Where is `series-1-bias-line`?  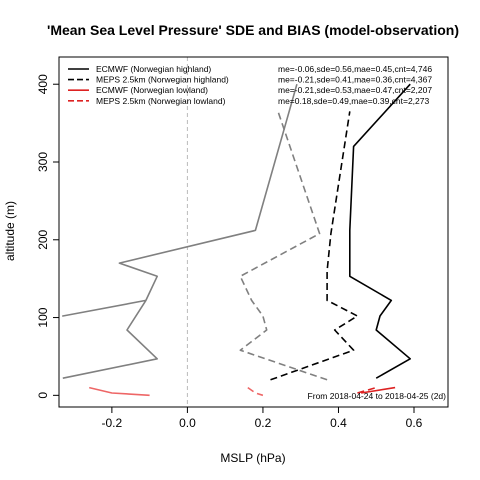
series-1-bias-line is located at coordinates (283, 246).